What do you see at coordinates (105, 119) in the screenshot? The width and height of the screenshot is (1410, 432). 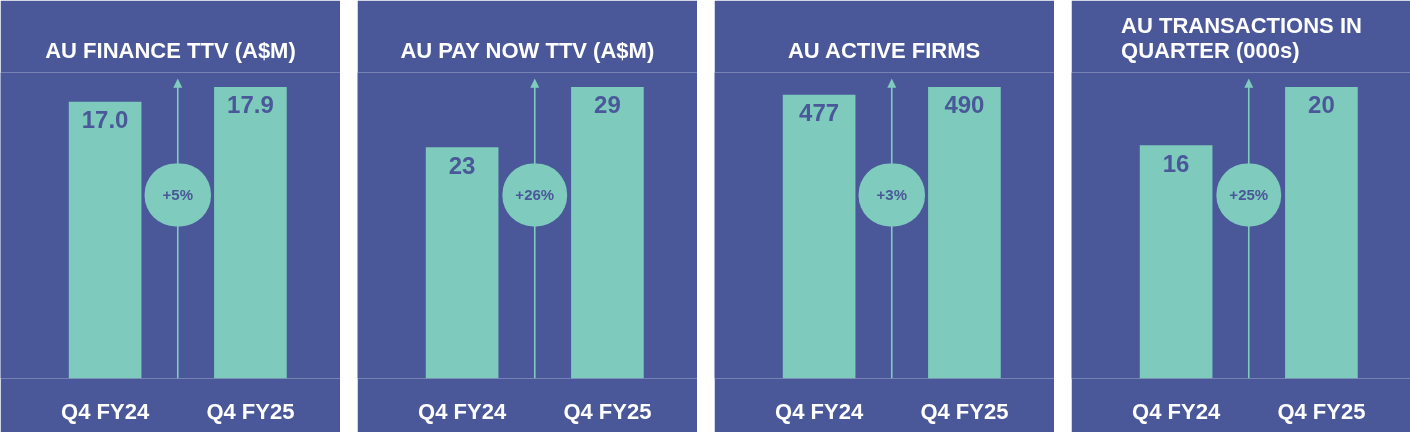 I see `data-label: 17.0` at bounding box center [105, 119].